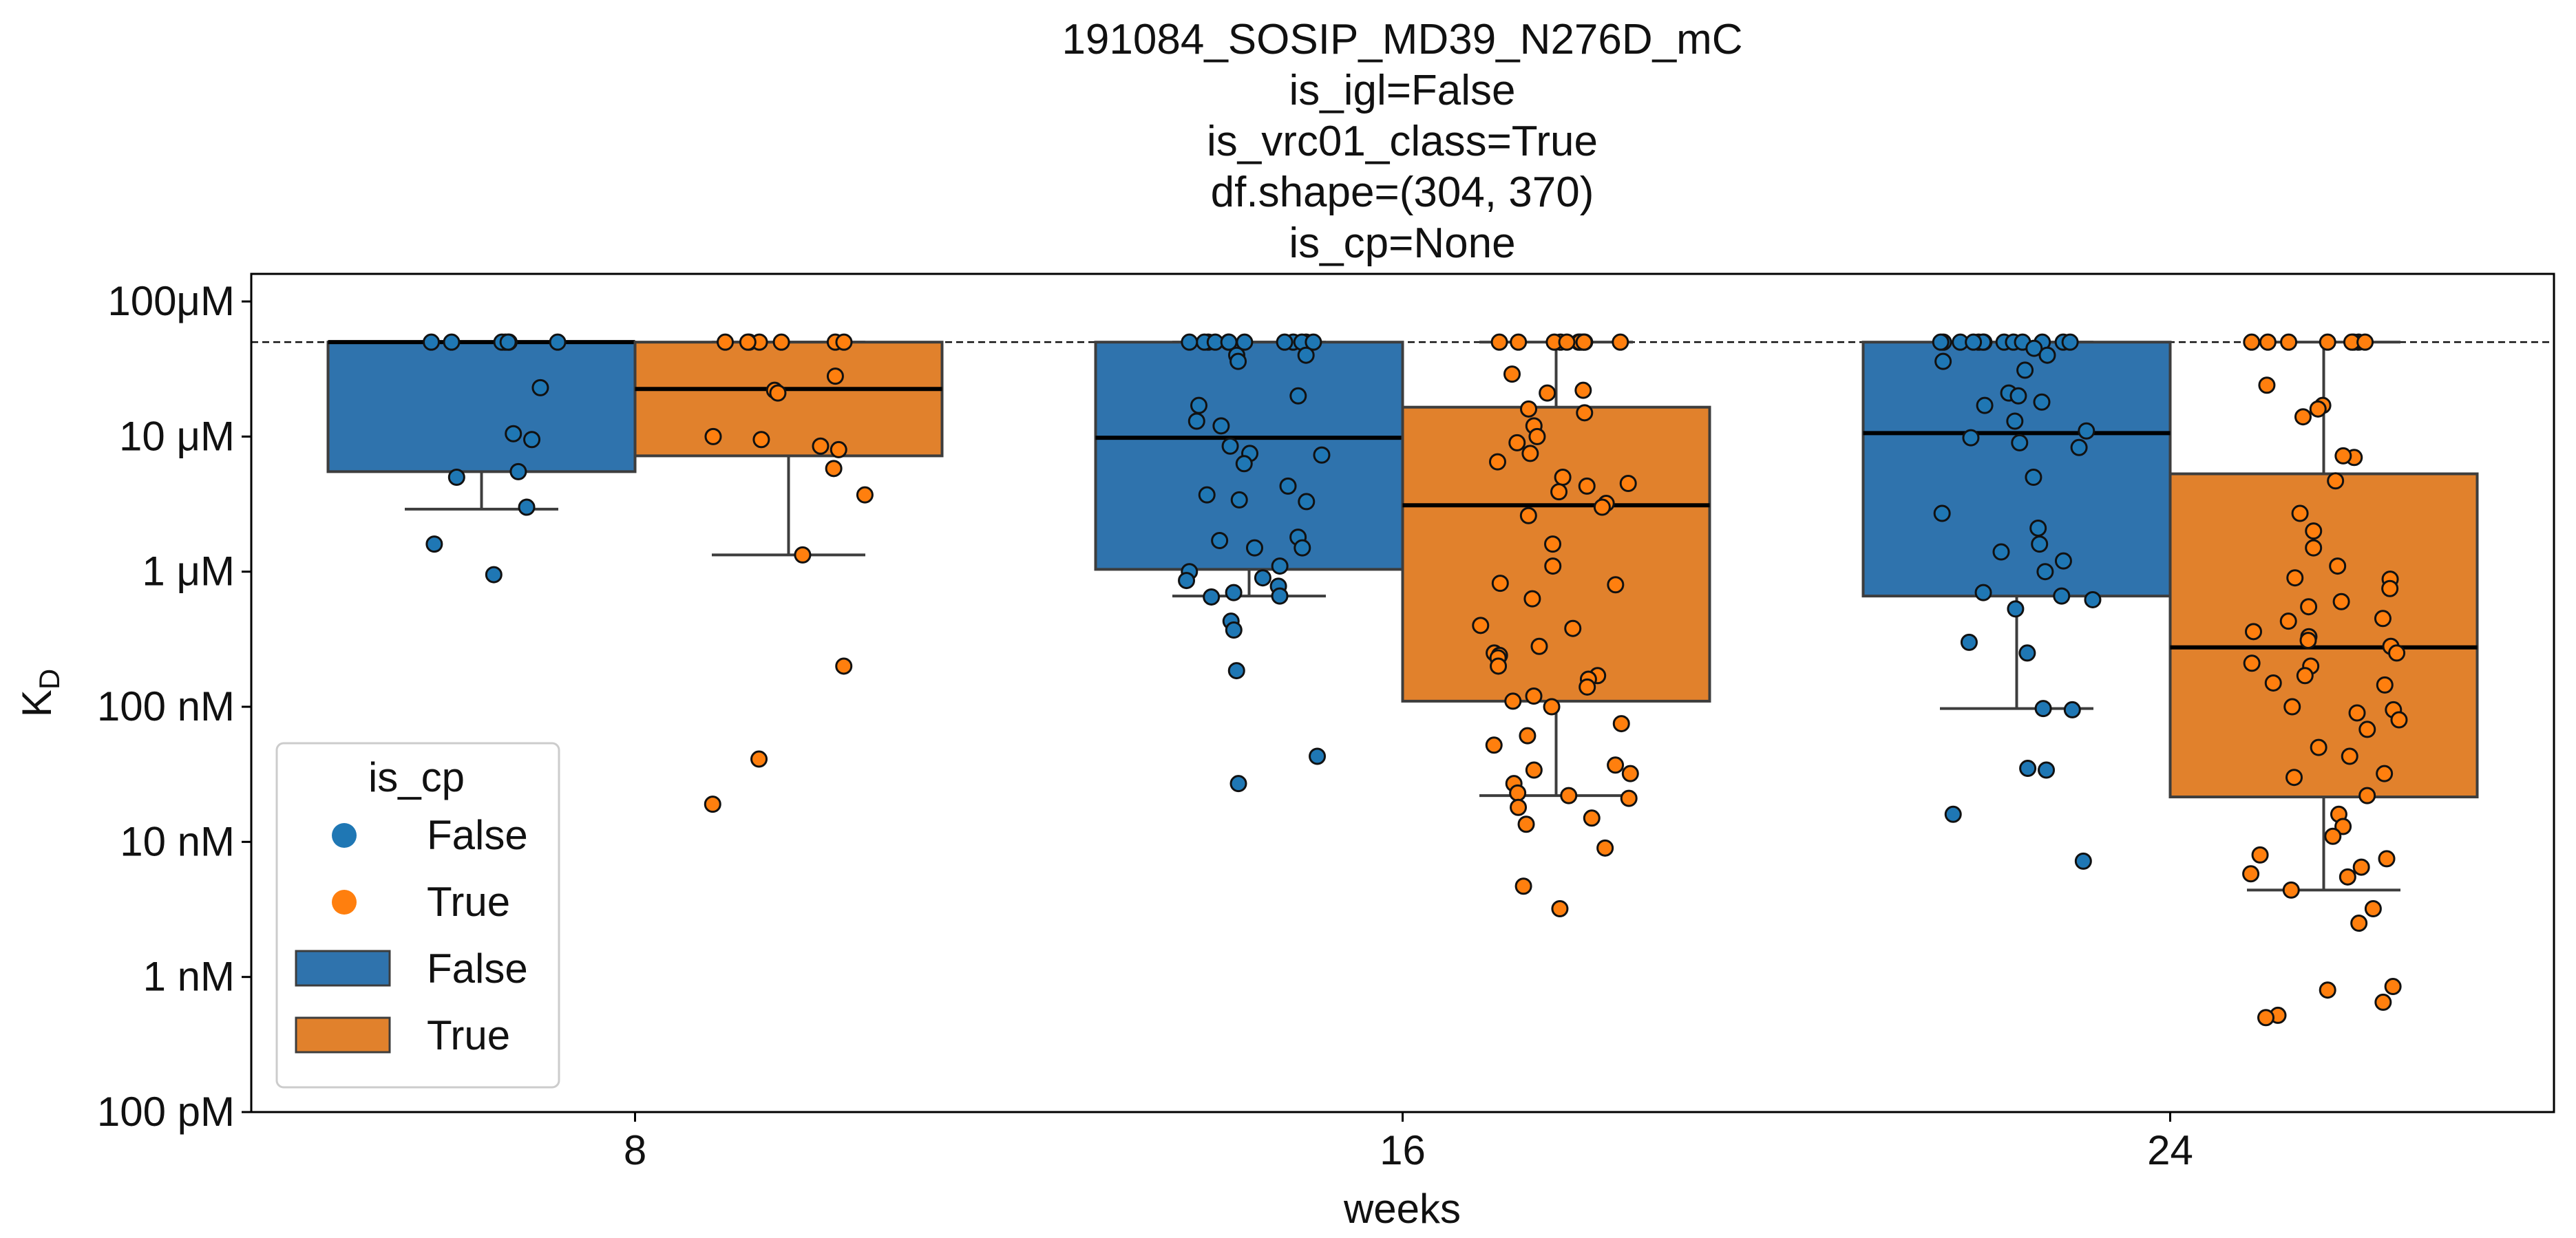  I want to click on y-axis-label: KD, so click(39, 693).